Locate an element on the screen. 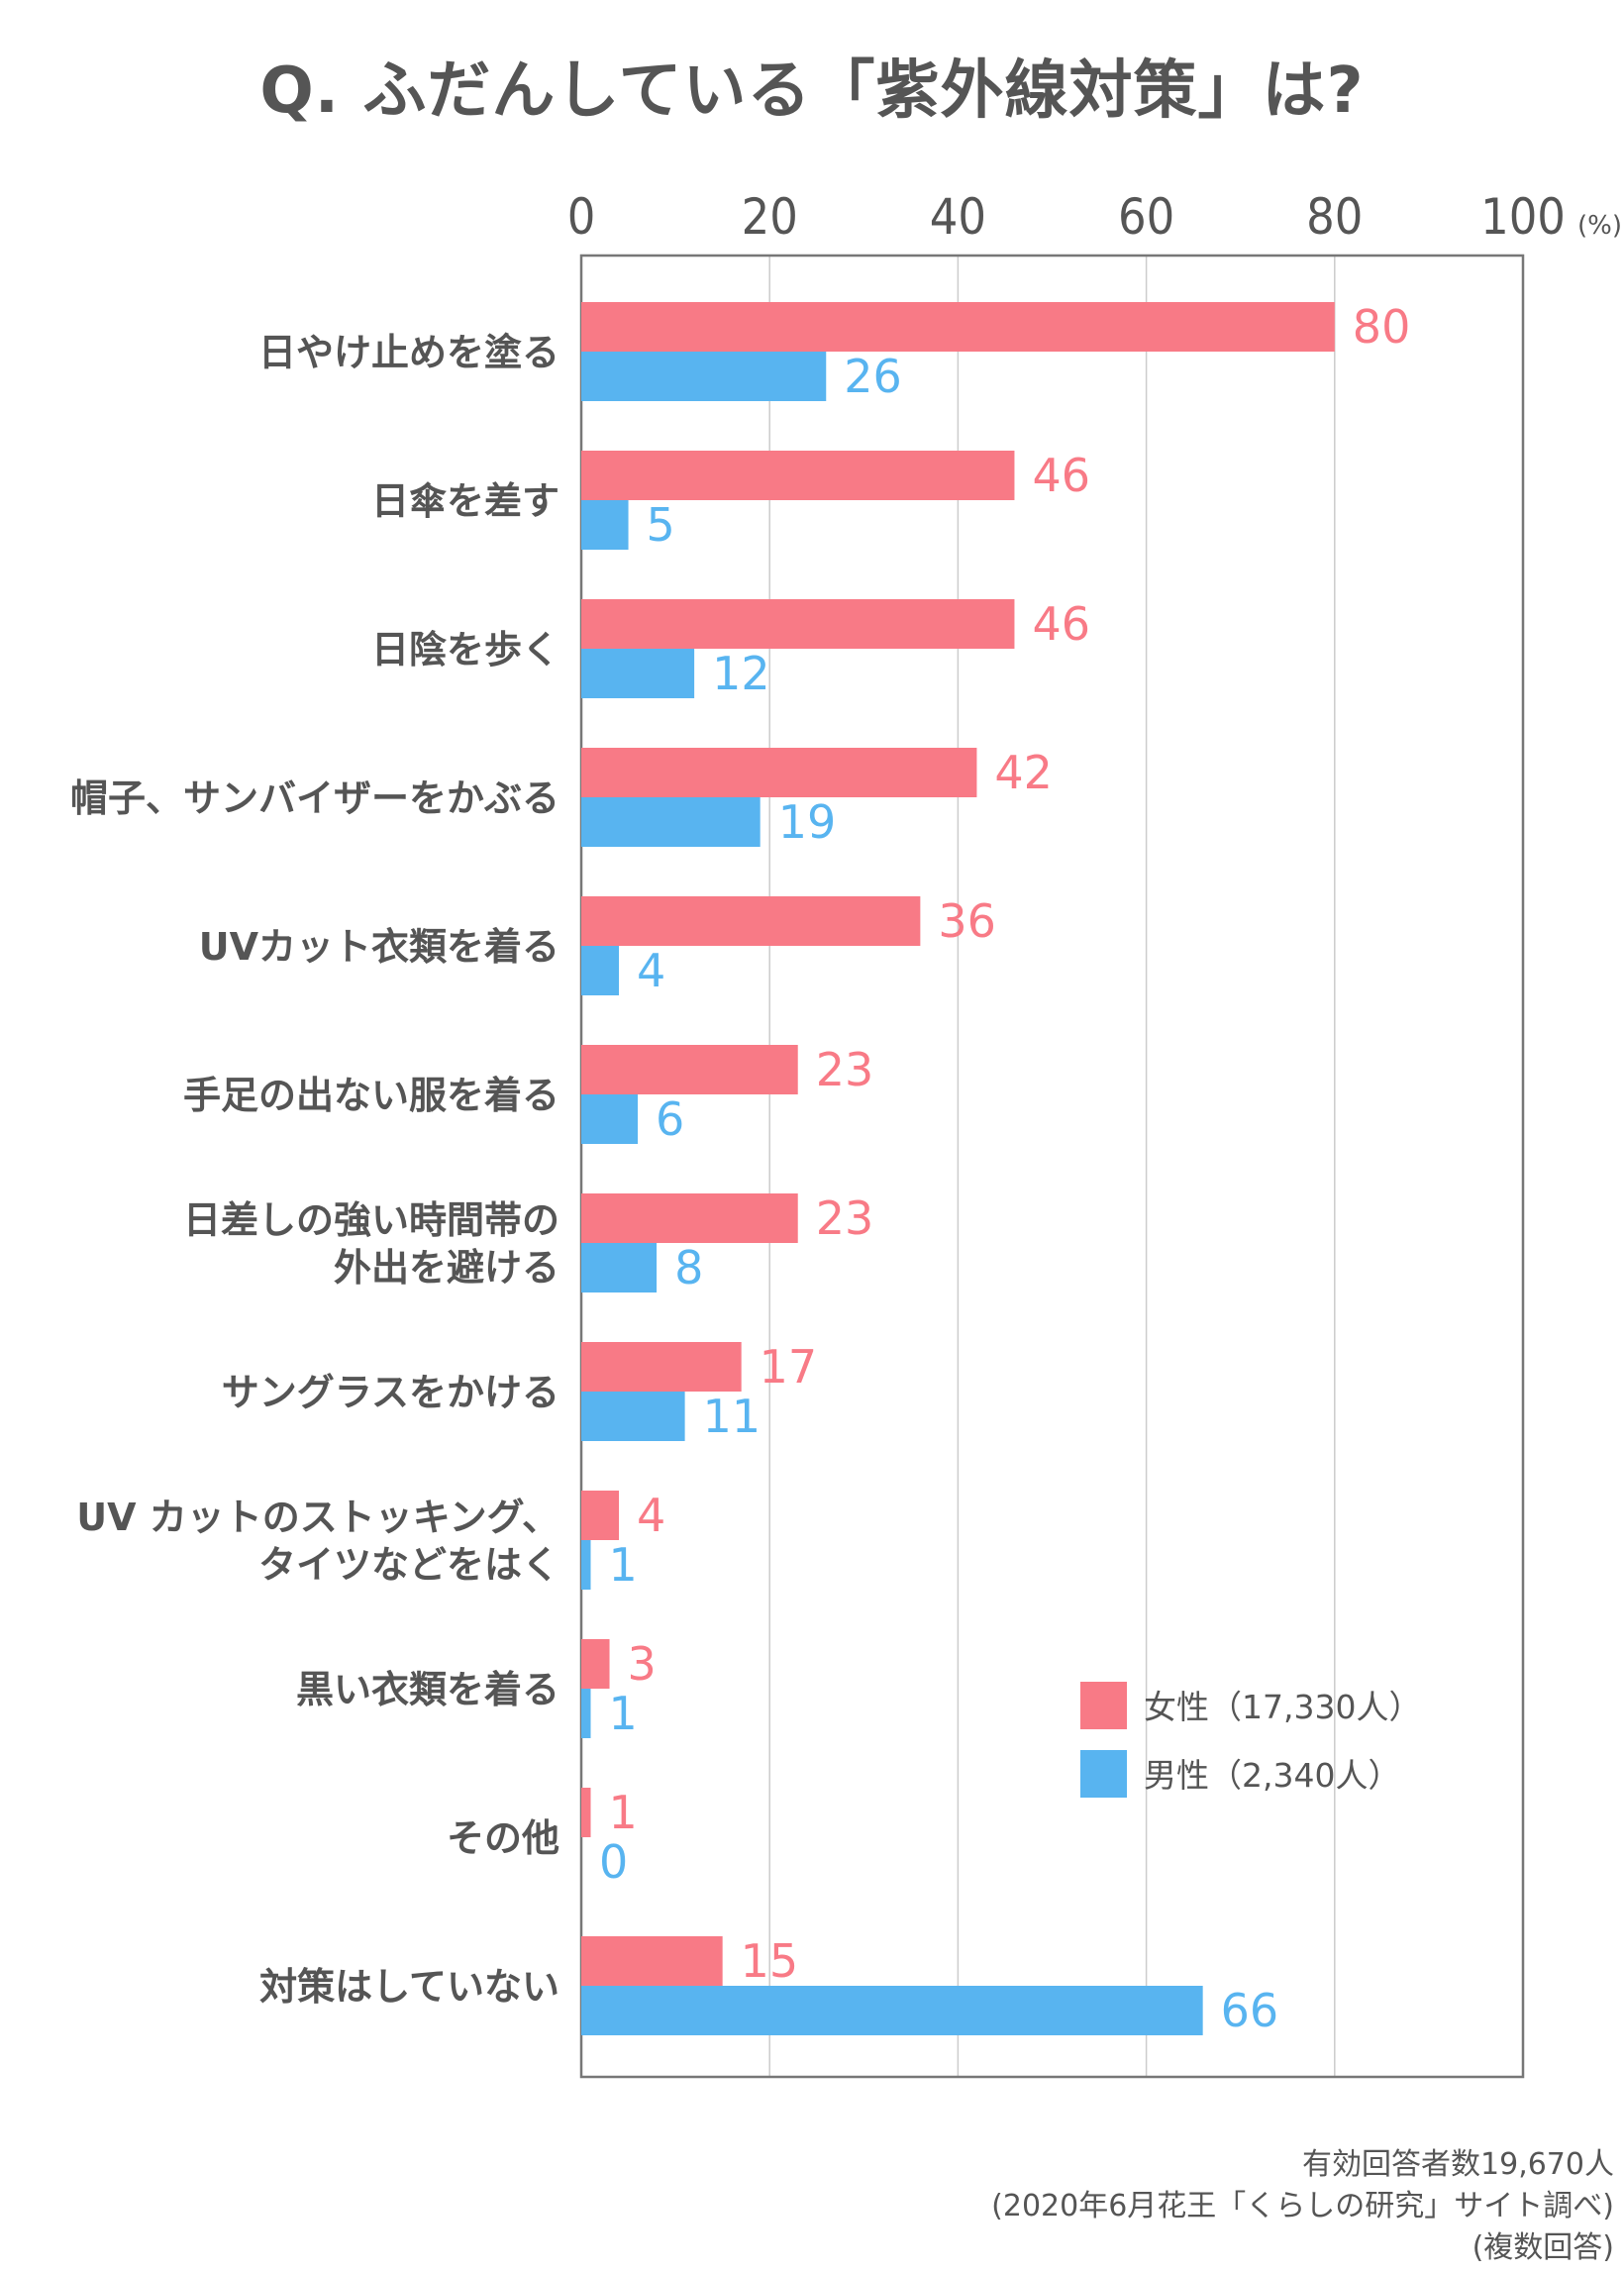 The image size is (1624, 2274). category-label: 外出を避ける is located at coordinates (446, 1268).